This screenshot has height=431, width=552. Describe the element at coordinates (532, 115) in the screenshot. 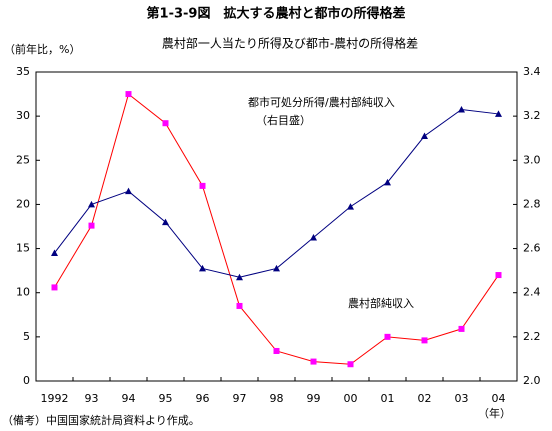

I see `y2-tick-label: 3.2` at that location.